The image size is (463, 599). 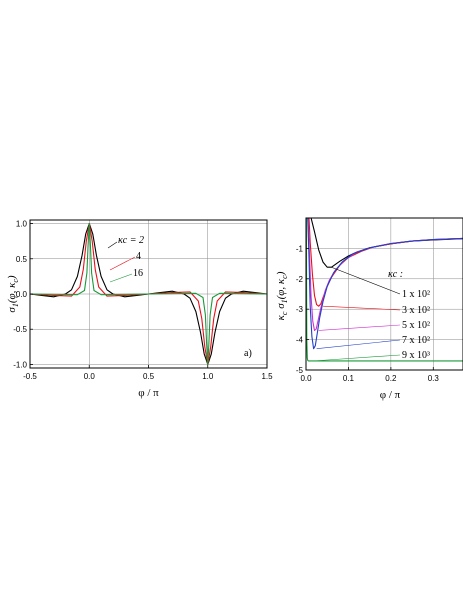 What do you see at coordinates (208, 376) in the screenshot?
I see `panel-a-x-tick-label: 1.0` at bounding box center [208, 376].